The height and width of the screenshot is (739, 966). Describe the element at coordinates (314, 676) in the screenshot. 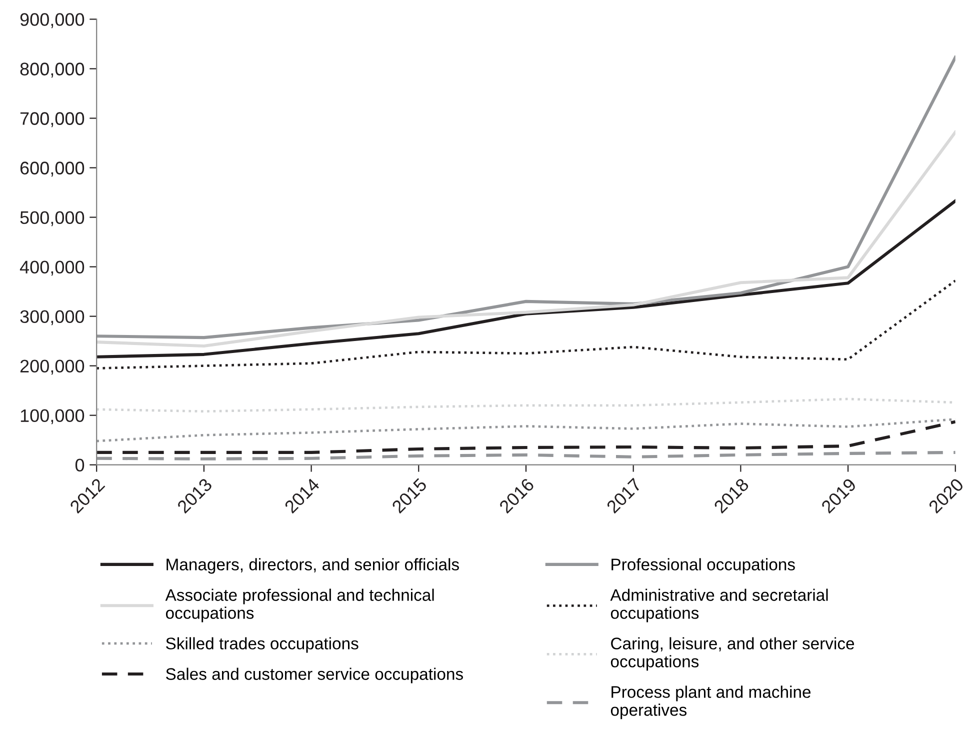

I see `legend-label: Sales and customer service occupations` at that location.